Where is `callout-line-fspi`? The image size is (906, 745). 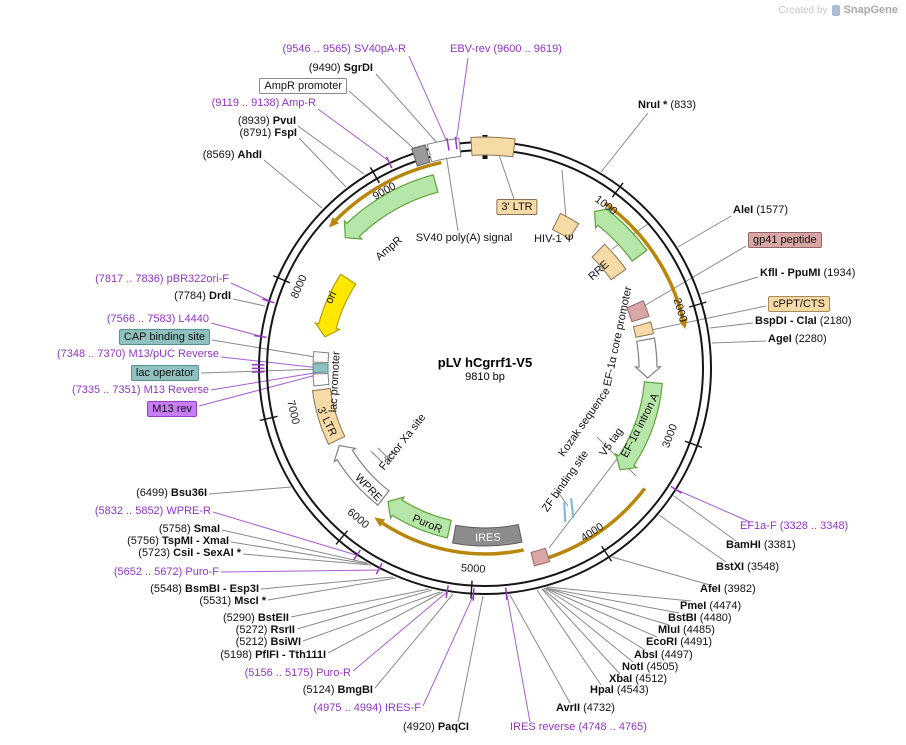
callout-line-fspi is located at coordinates (322, 162).